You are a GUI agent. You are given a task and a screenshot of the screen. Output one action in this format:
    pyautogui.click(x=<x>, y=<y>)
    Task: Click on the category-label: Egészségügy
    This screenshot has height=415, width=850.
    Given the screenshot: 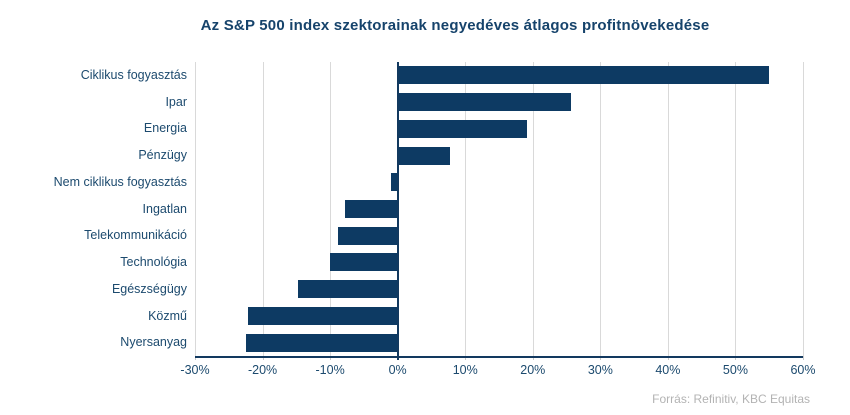 What is the action you would take?
    pyautogui.click(x=149, y=288)
    